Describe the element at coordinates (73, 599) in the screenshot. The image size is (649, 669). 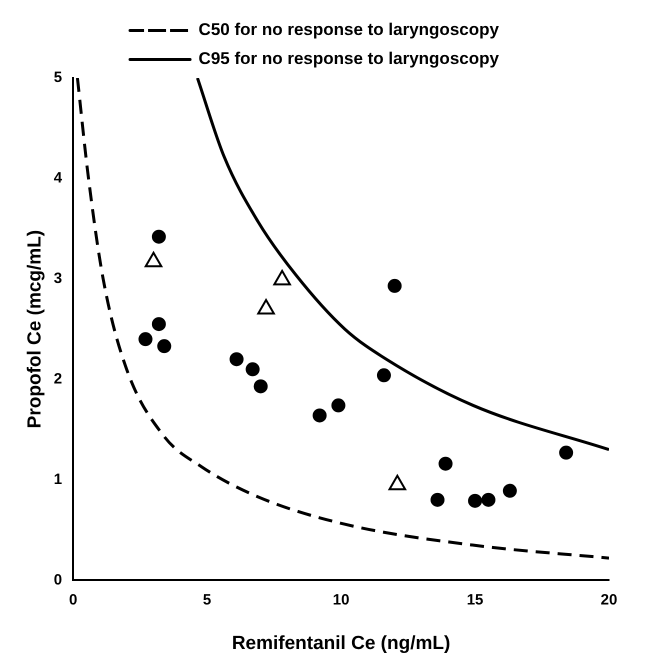
I see `x-tick-label: 0` at that location.